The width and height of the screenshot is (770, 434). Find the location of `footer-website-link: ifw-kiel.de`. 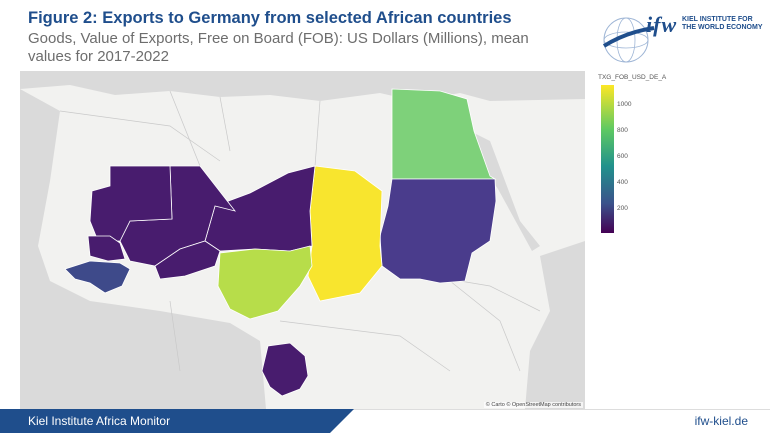

footer-website-link: ifw-kiel.de is located at coordinates (721, 421).